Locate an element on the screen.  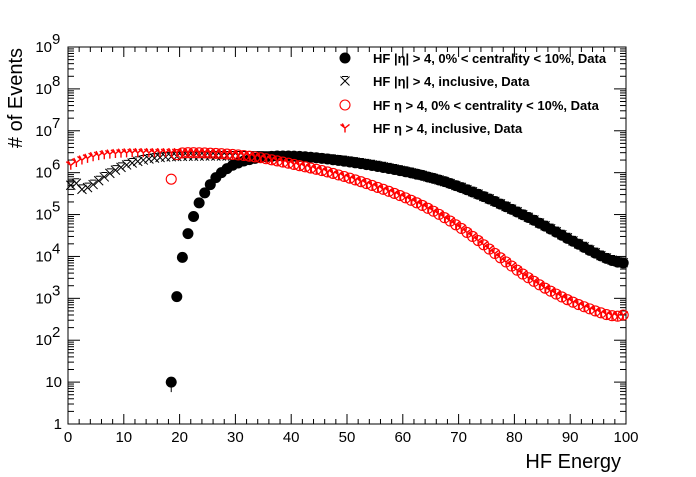
y-tick-exponent: 5 is located at coordinates (56, 207).